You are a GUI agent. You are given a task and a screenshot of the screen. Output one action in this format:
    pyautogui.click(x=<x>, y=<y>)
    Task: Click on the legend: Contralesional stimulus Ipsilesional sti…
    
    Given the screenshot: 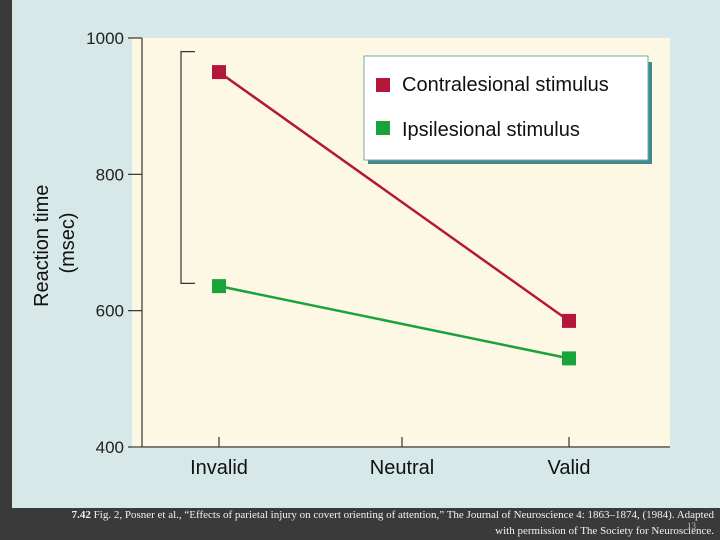 What is the action you would take?
    pyautogui.click(x=507, y=109)
    